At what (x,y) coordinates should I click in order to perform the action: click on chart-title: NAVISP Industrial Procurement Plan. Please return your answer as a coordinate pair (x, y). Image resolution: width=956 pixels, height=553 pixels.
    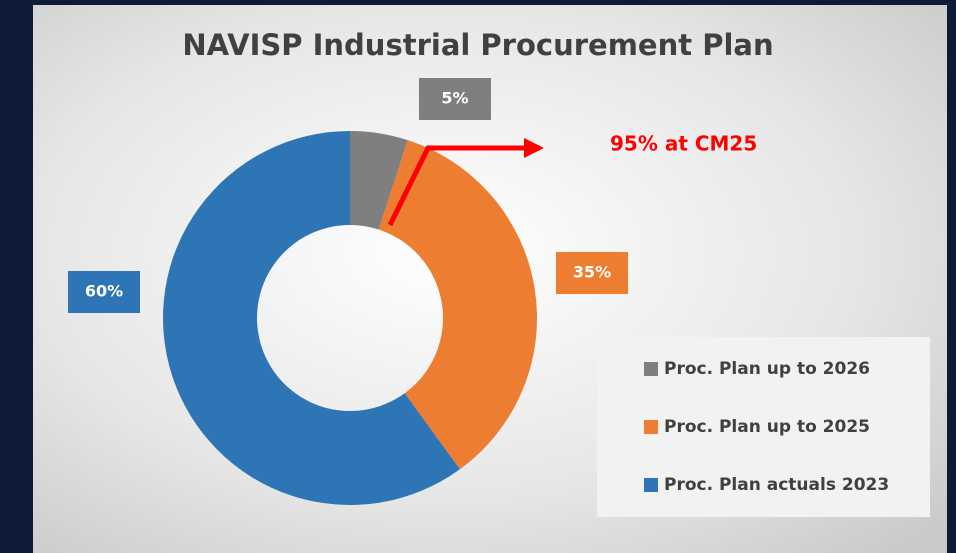
    Looking at the image, I should click on (477, 45).